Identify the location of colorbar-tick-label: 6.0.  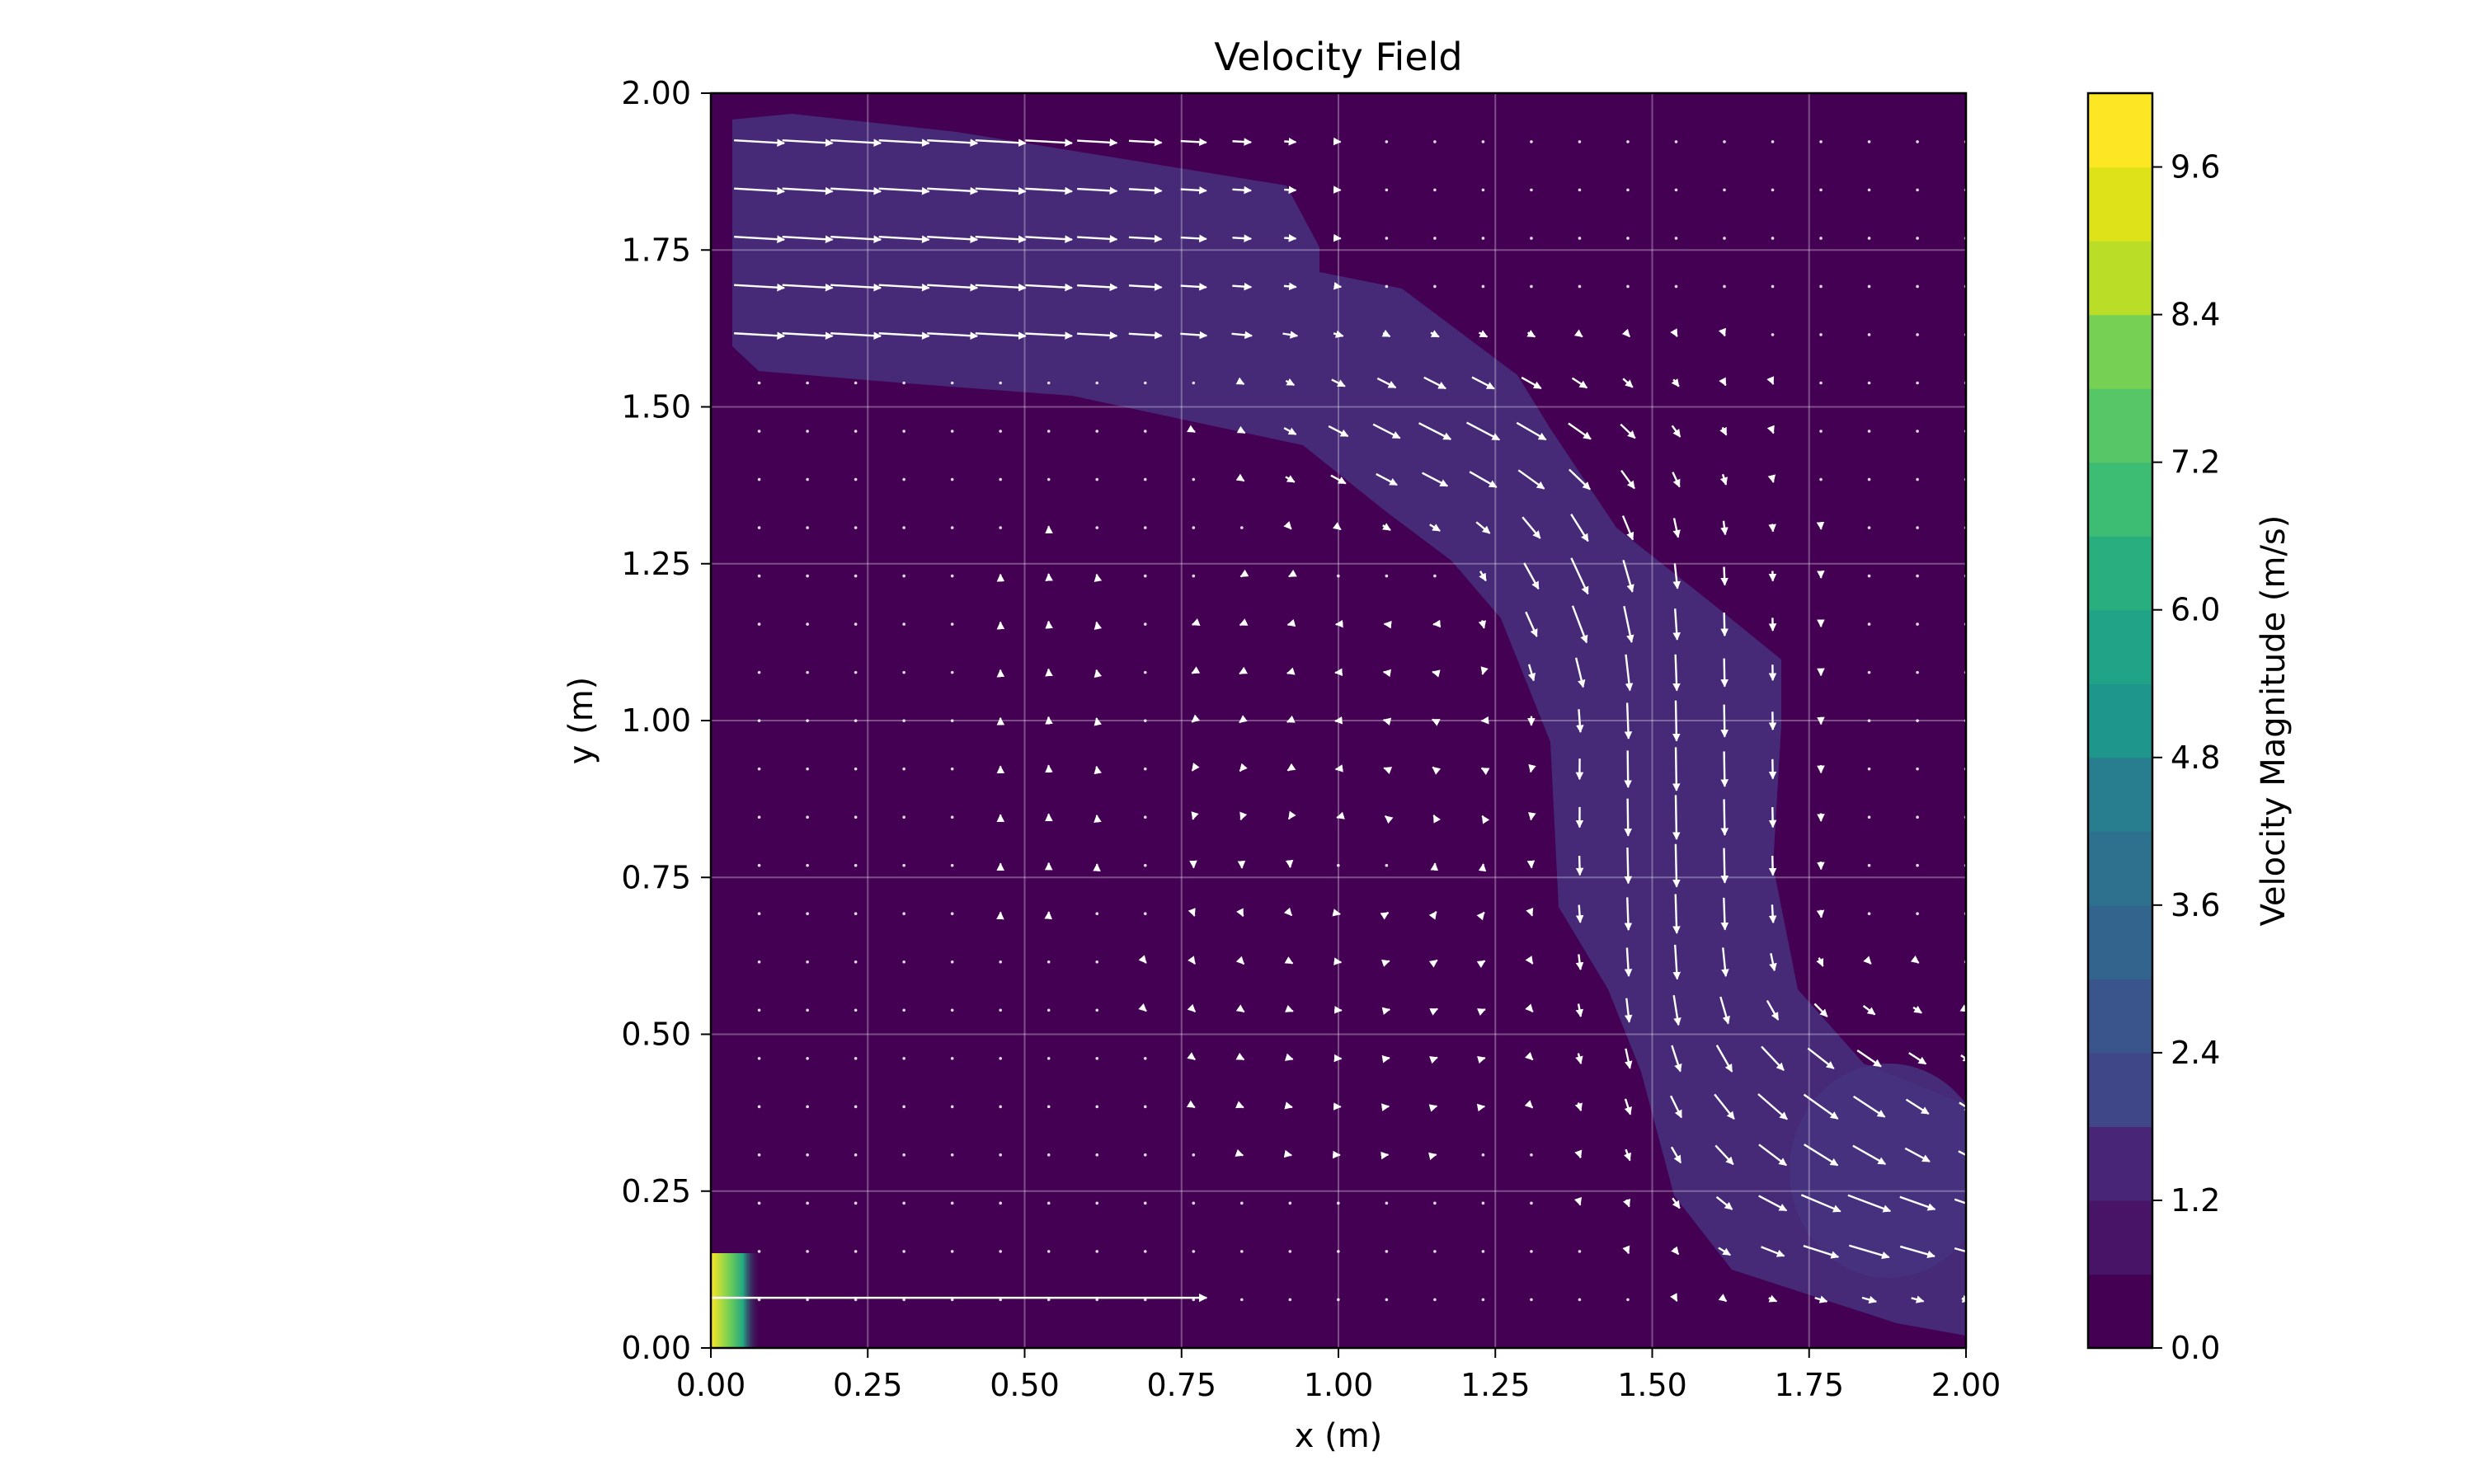
(2195, 610).